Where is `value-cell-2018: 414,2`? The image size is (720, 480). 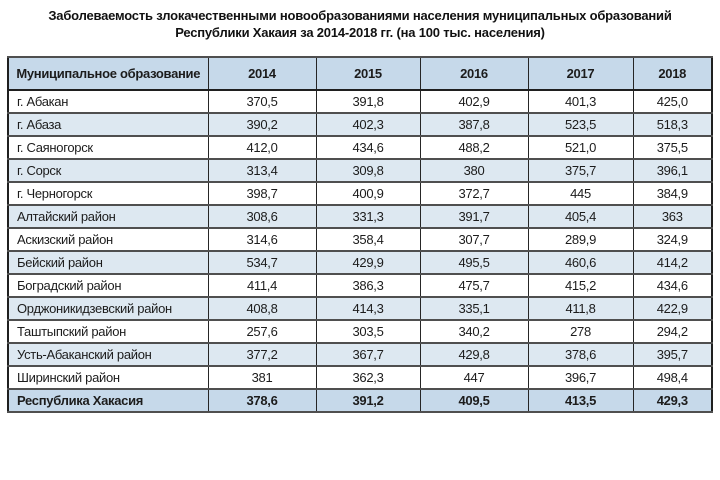 value-cell-2018: 414,2 is located at coordinates (672, 262).